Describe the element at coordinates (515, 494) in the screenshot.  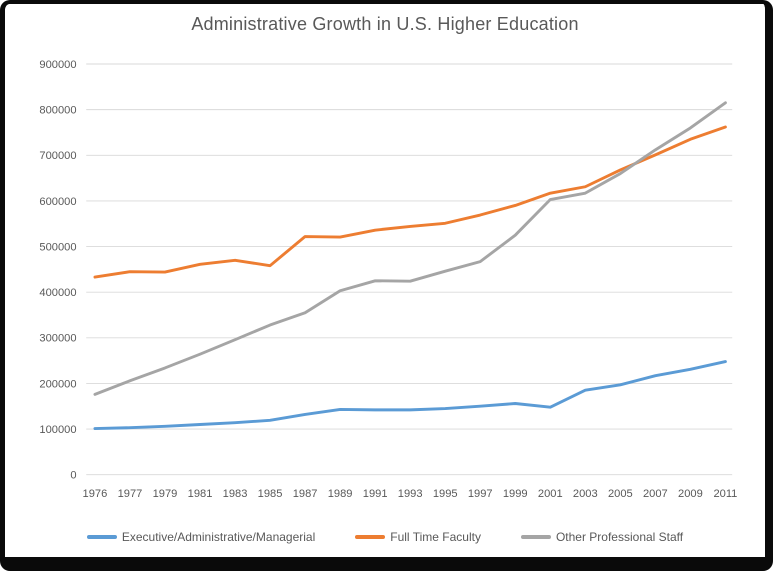
I see `x-tick-label: 1999` at that location.